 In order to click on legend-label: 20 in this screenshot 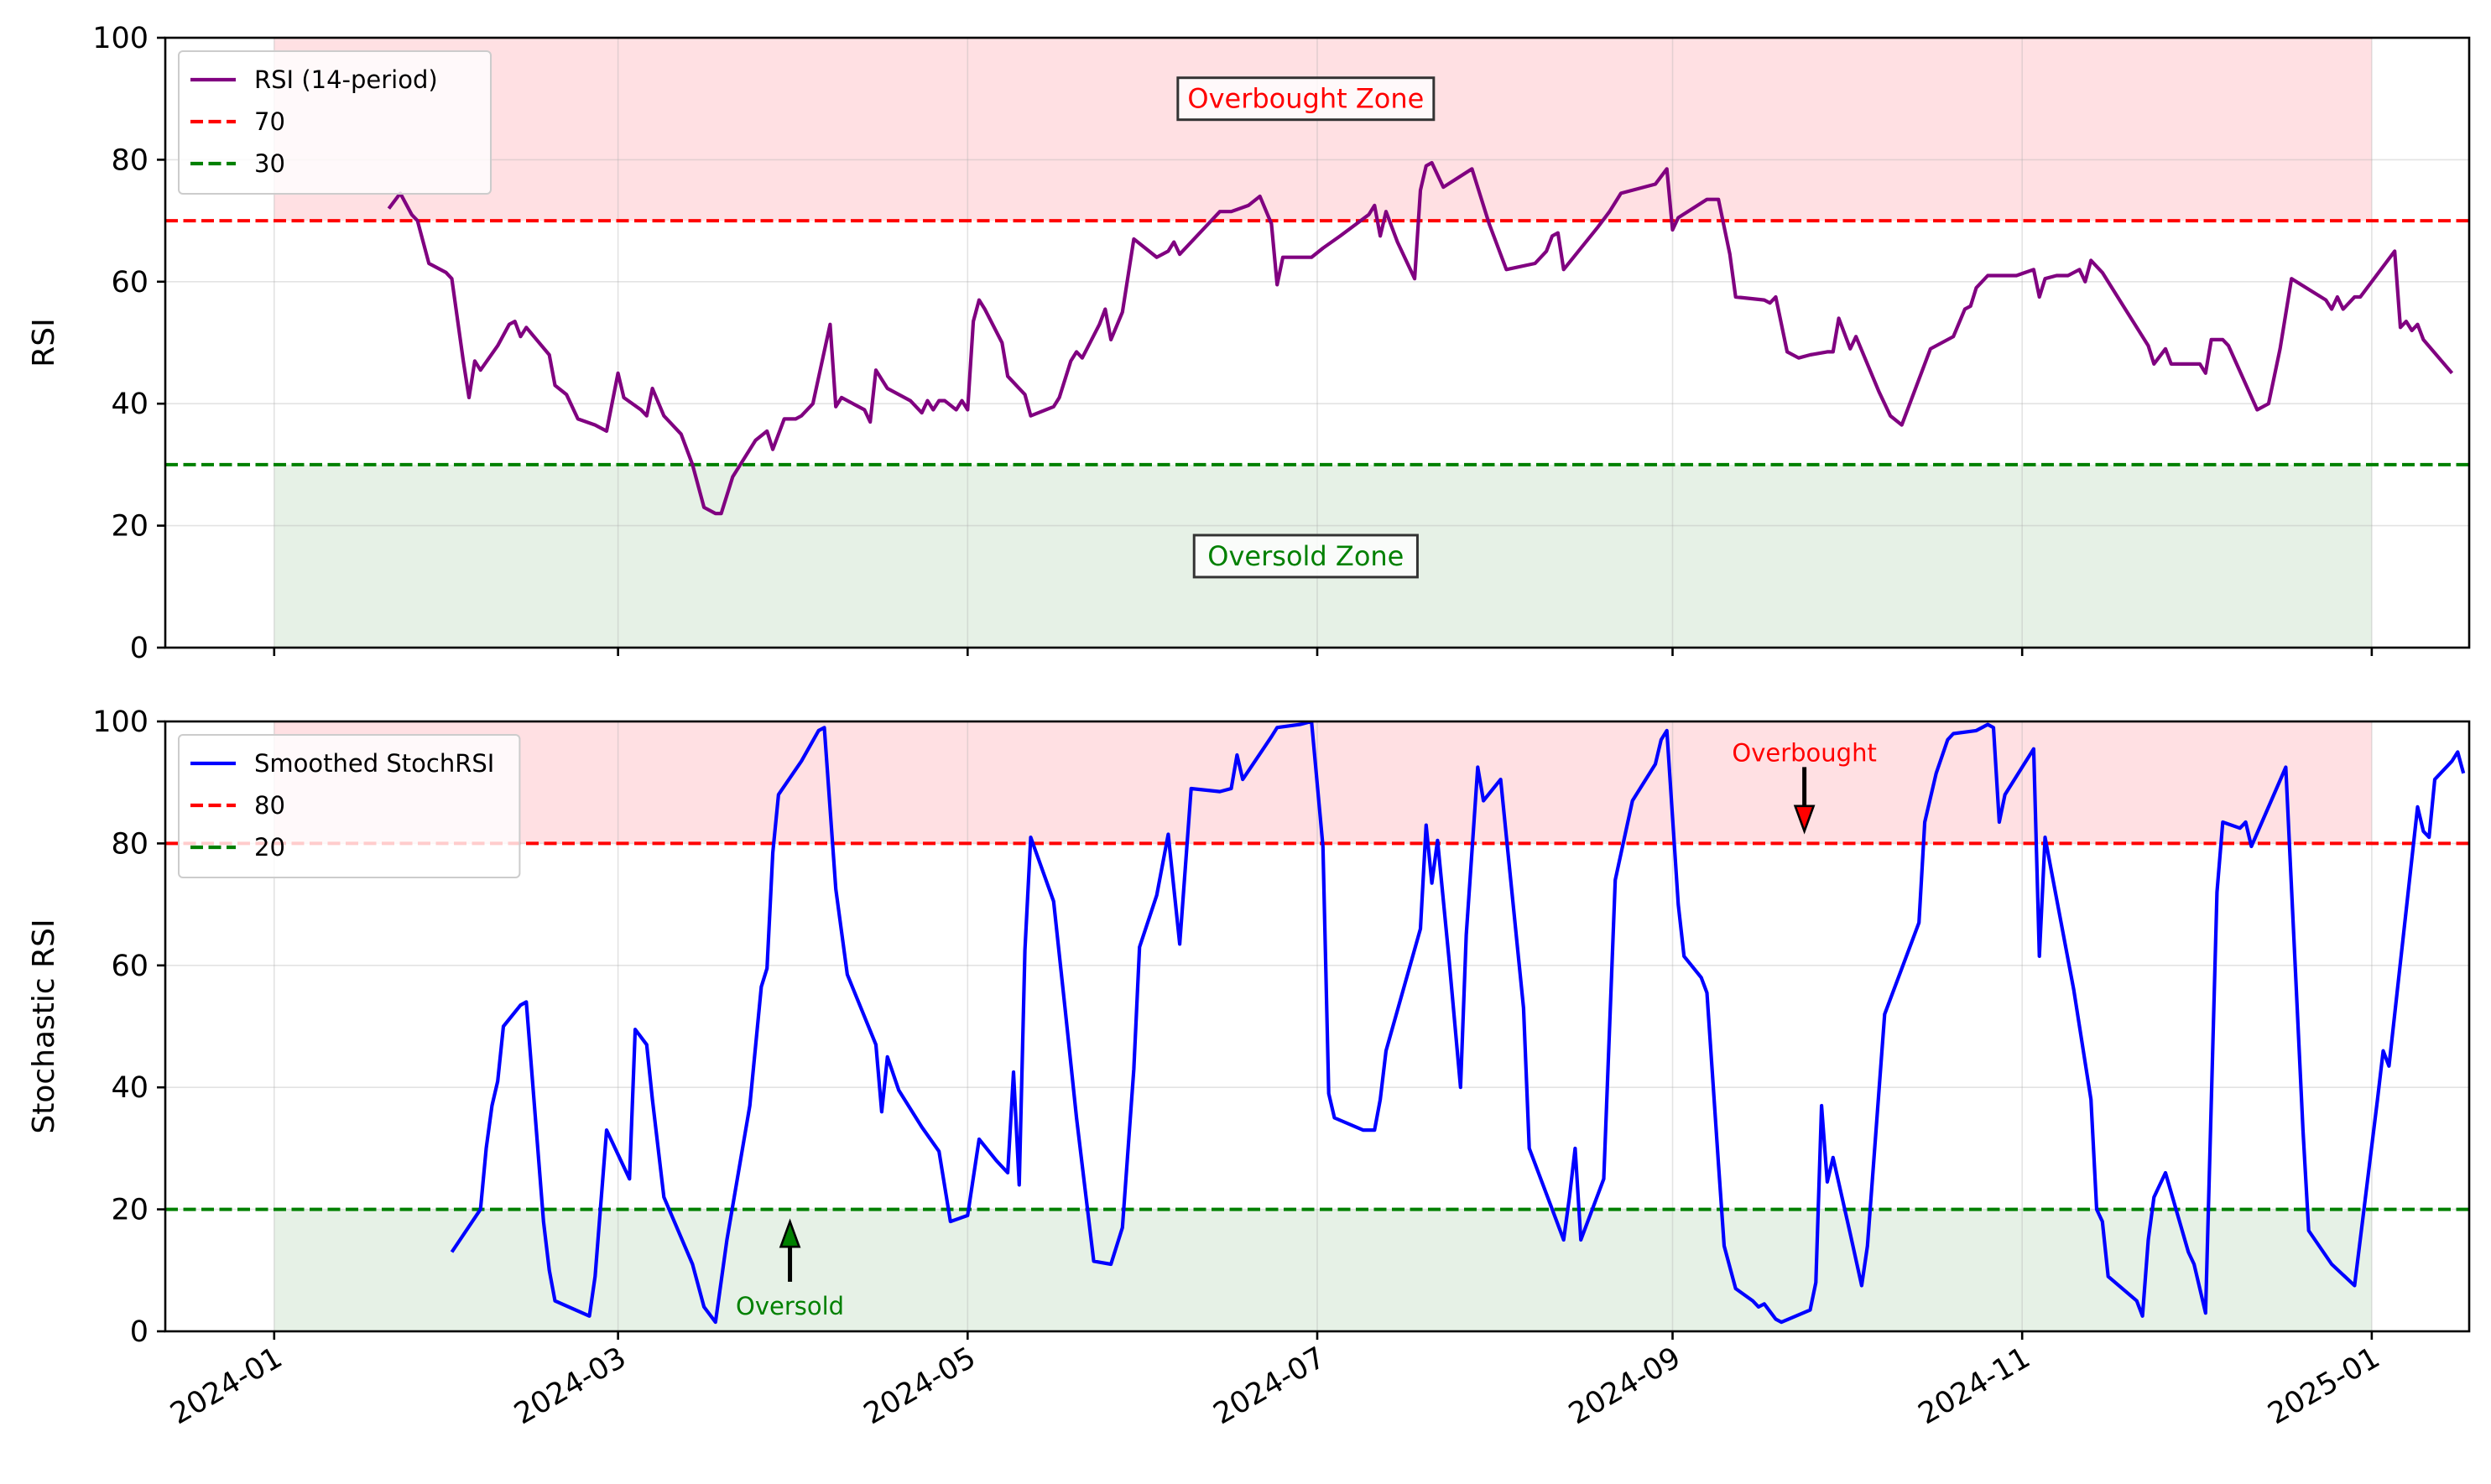, I will do `click(269, 847)`.